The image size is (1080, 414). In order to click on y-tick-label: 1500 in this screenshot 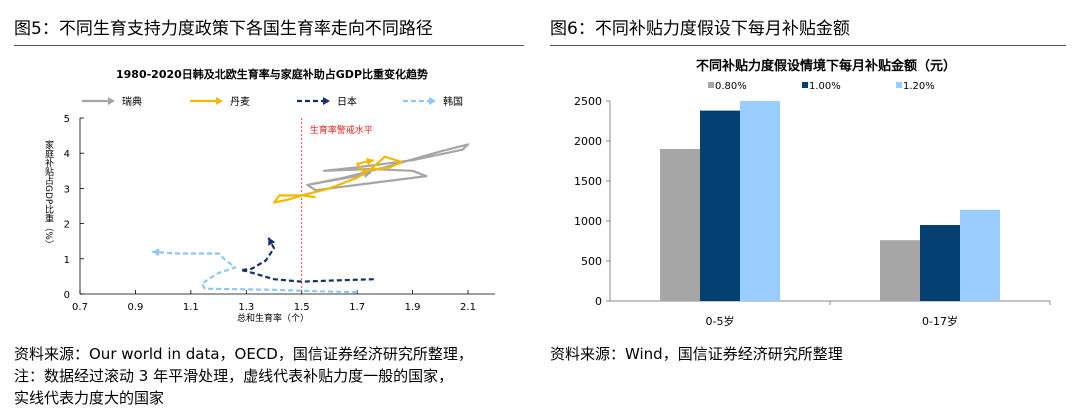, I will do `click(588, 181)`.